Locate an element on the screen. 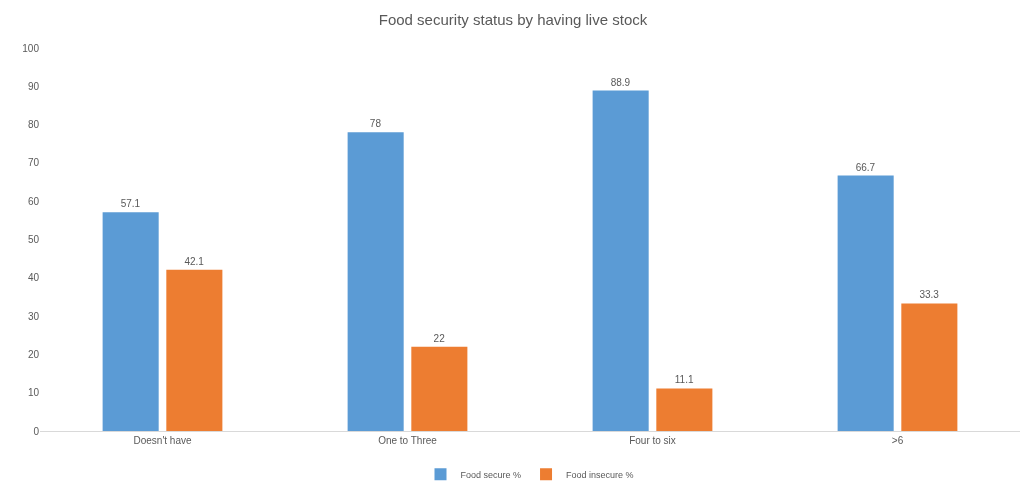 This screenshot has width=1026, height=495. x-tick-label: >6 is located at coordinates (897, 440).